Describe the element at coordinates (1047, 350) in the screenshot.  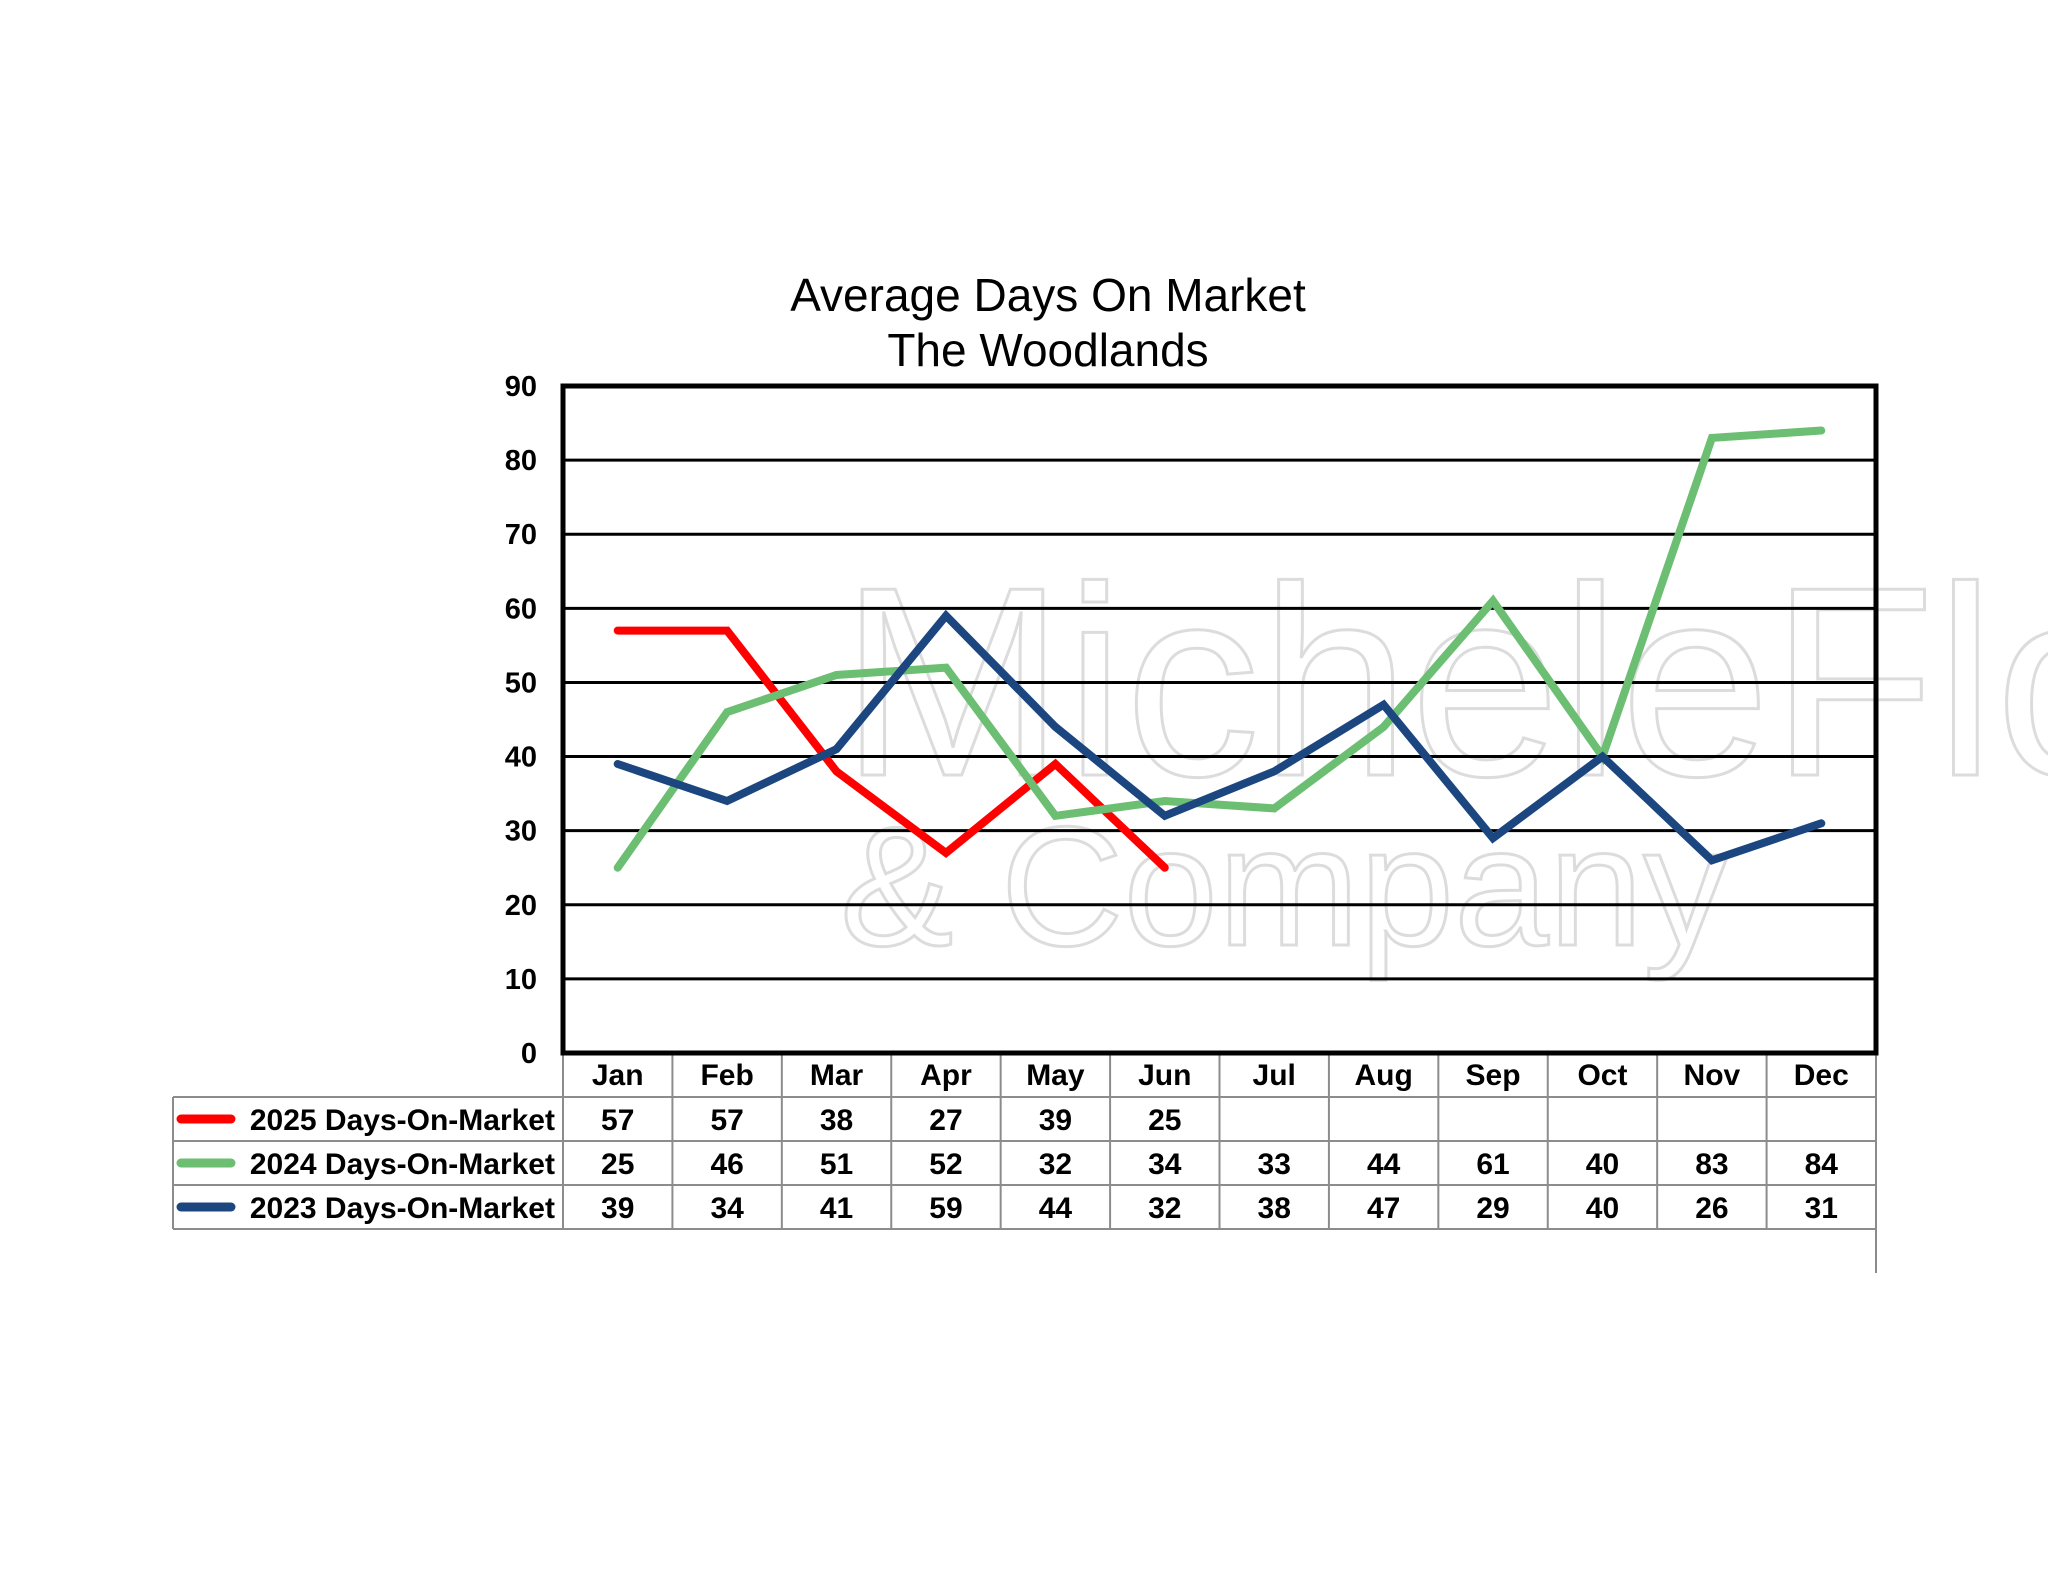
I see `chart-subtitle: The Woodlands` at that location.